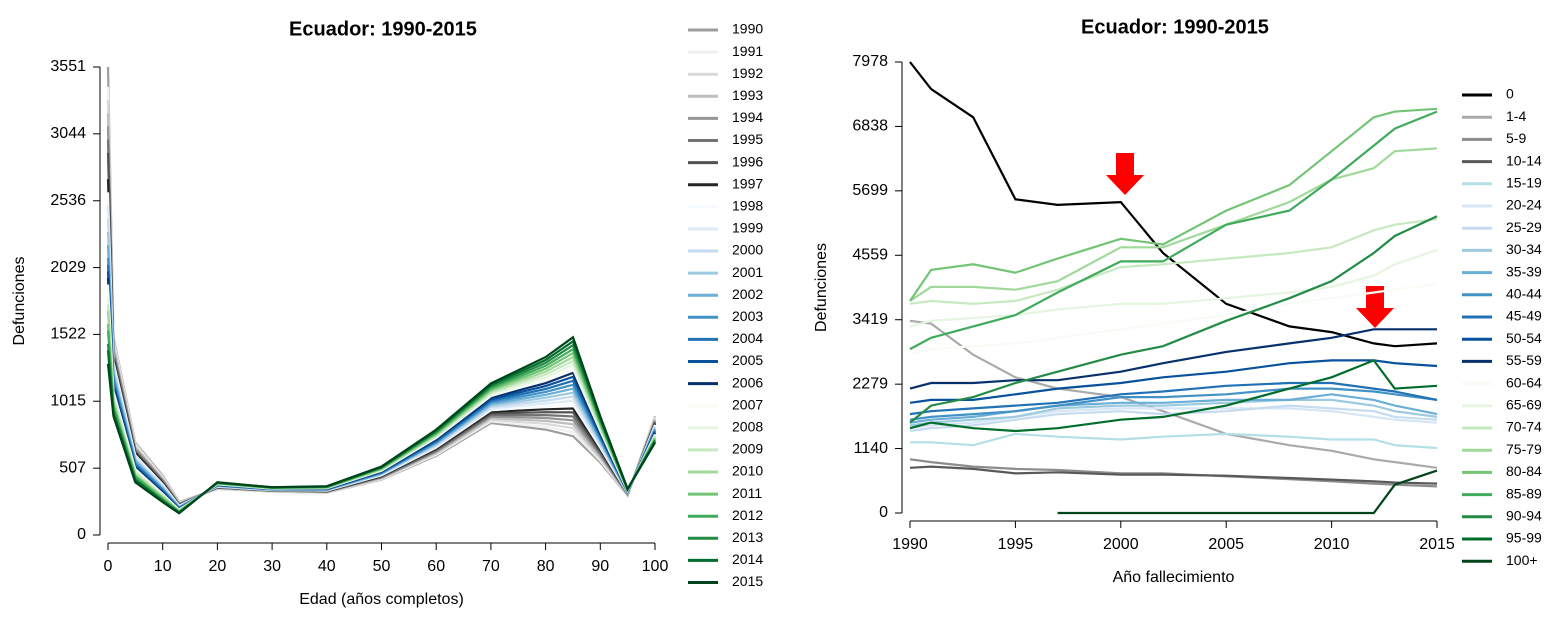 The image size is (1554, 620). I want to click on legend-label: 1995, so click(747, 139).